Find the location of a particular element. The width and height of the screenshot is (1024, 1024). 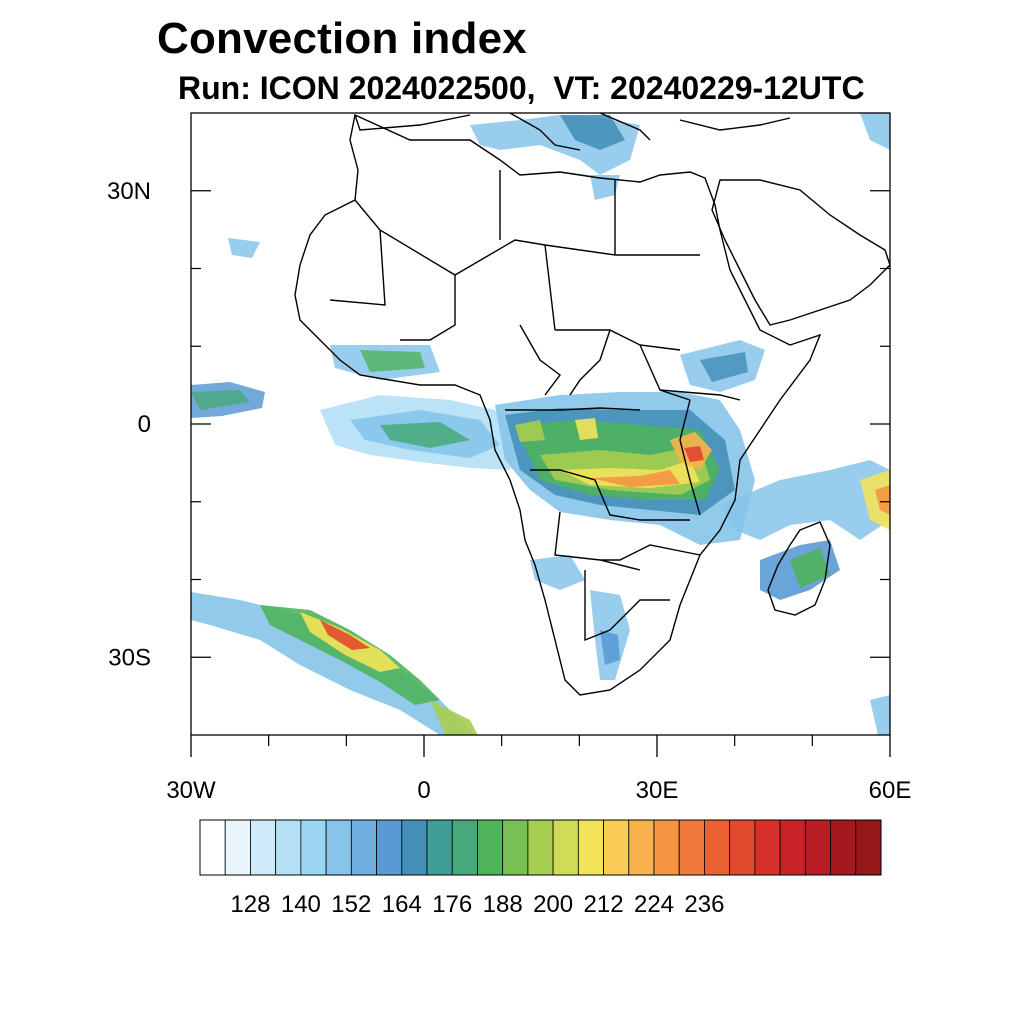

chart-title: Convection index is located at coordinates (342, 38).